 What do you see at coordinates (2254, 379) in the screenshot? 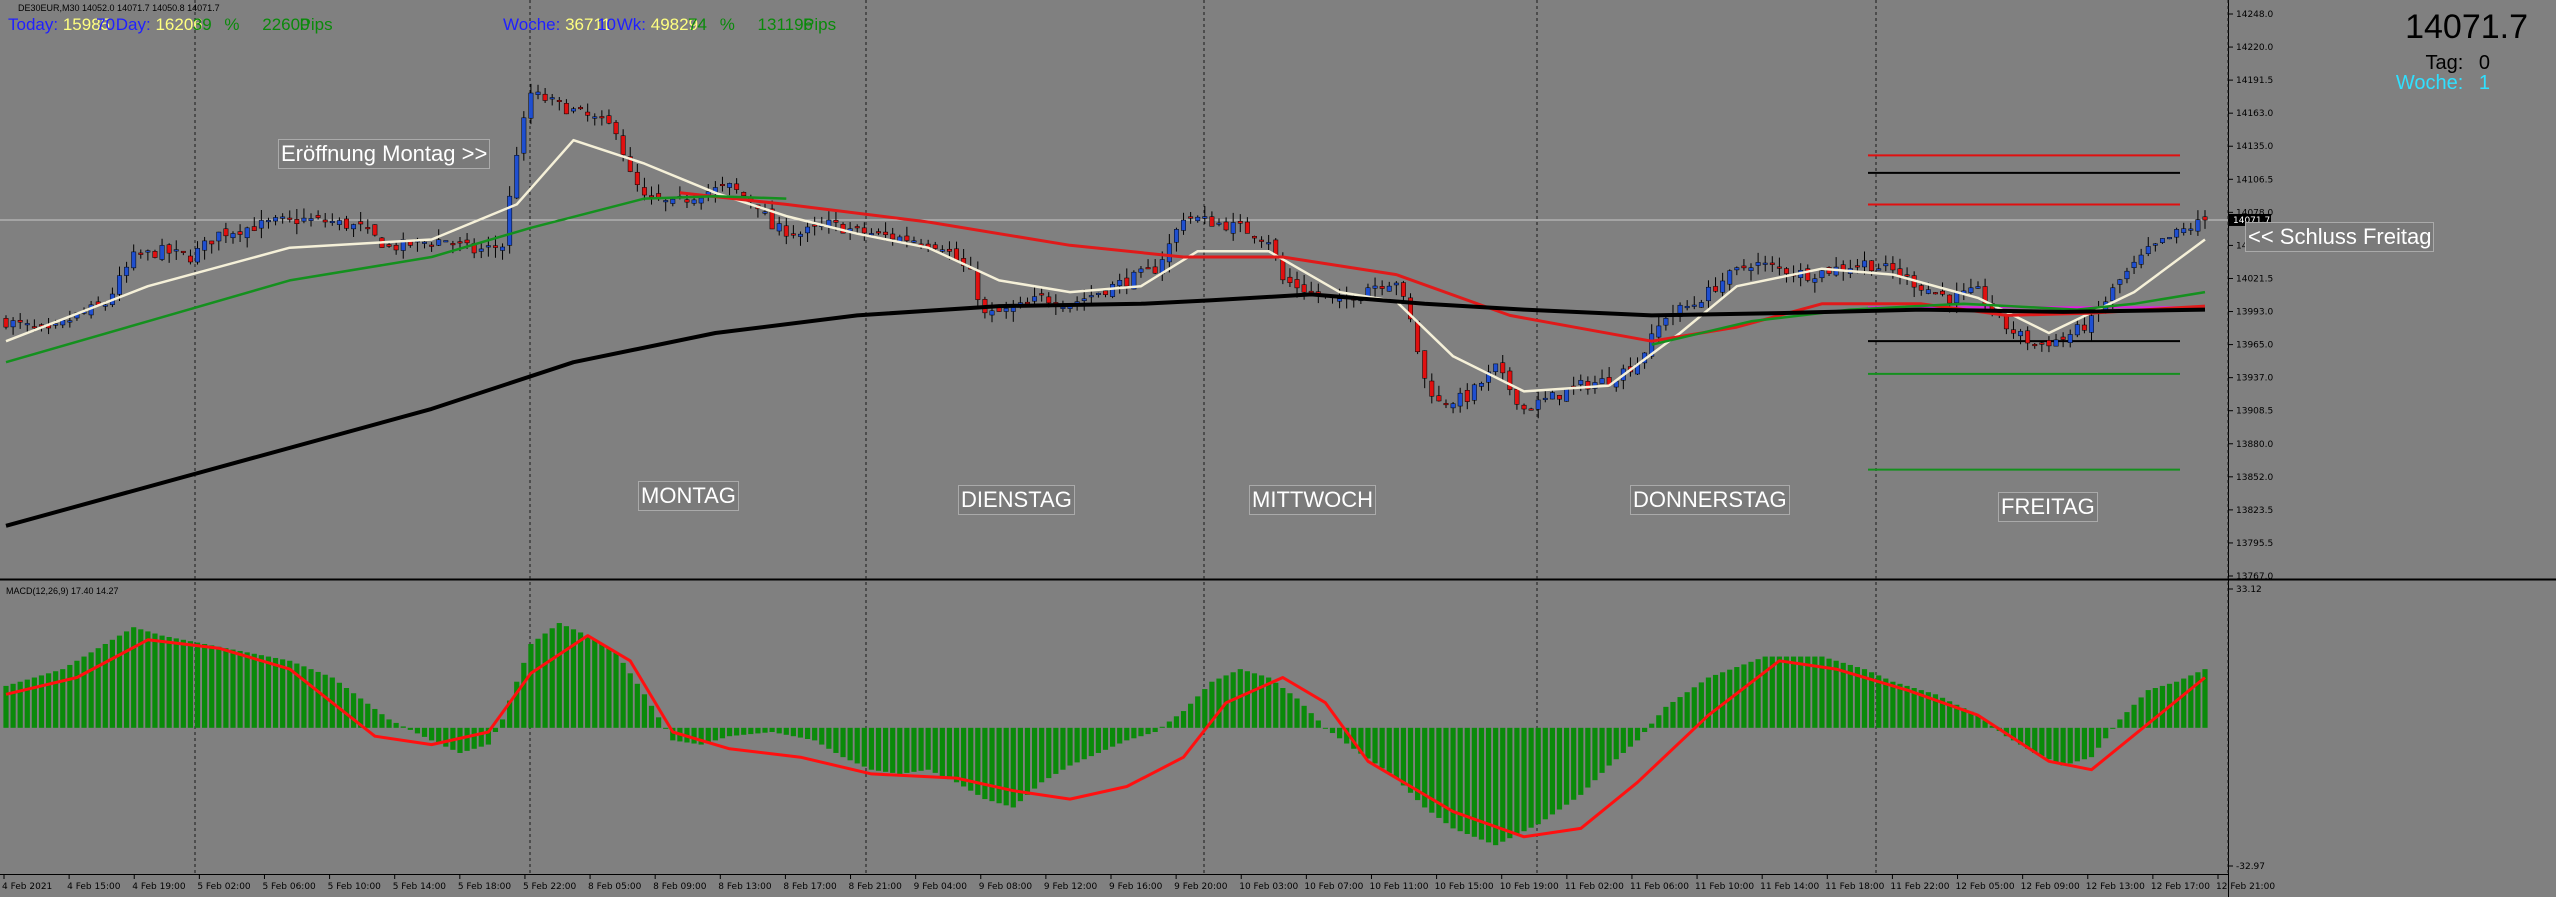
I see `price-tick-label: 13937.0` at bounding box center [2254, 379].